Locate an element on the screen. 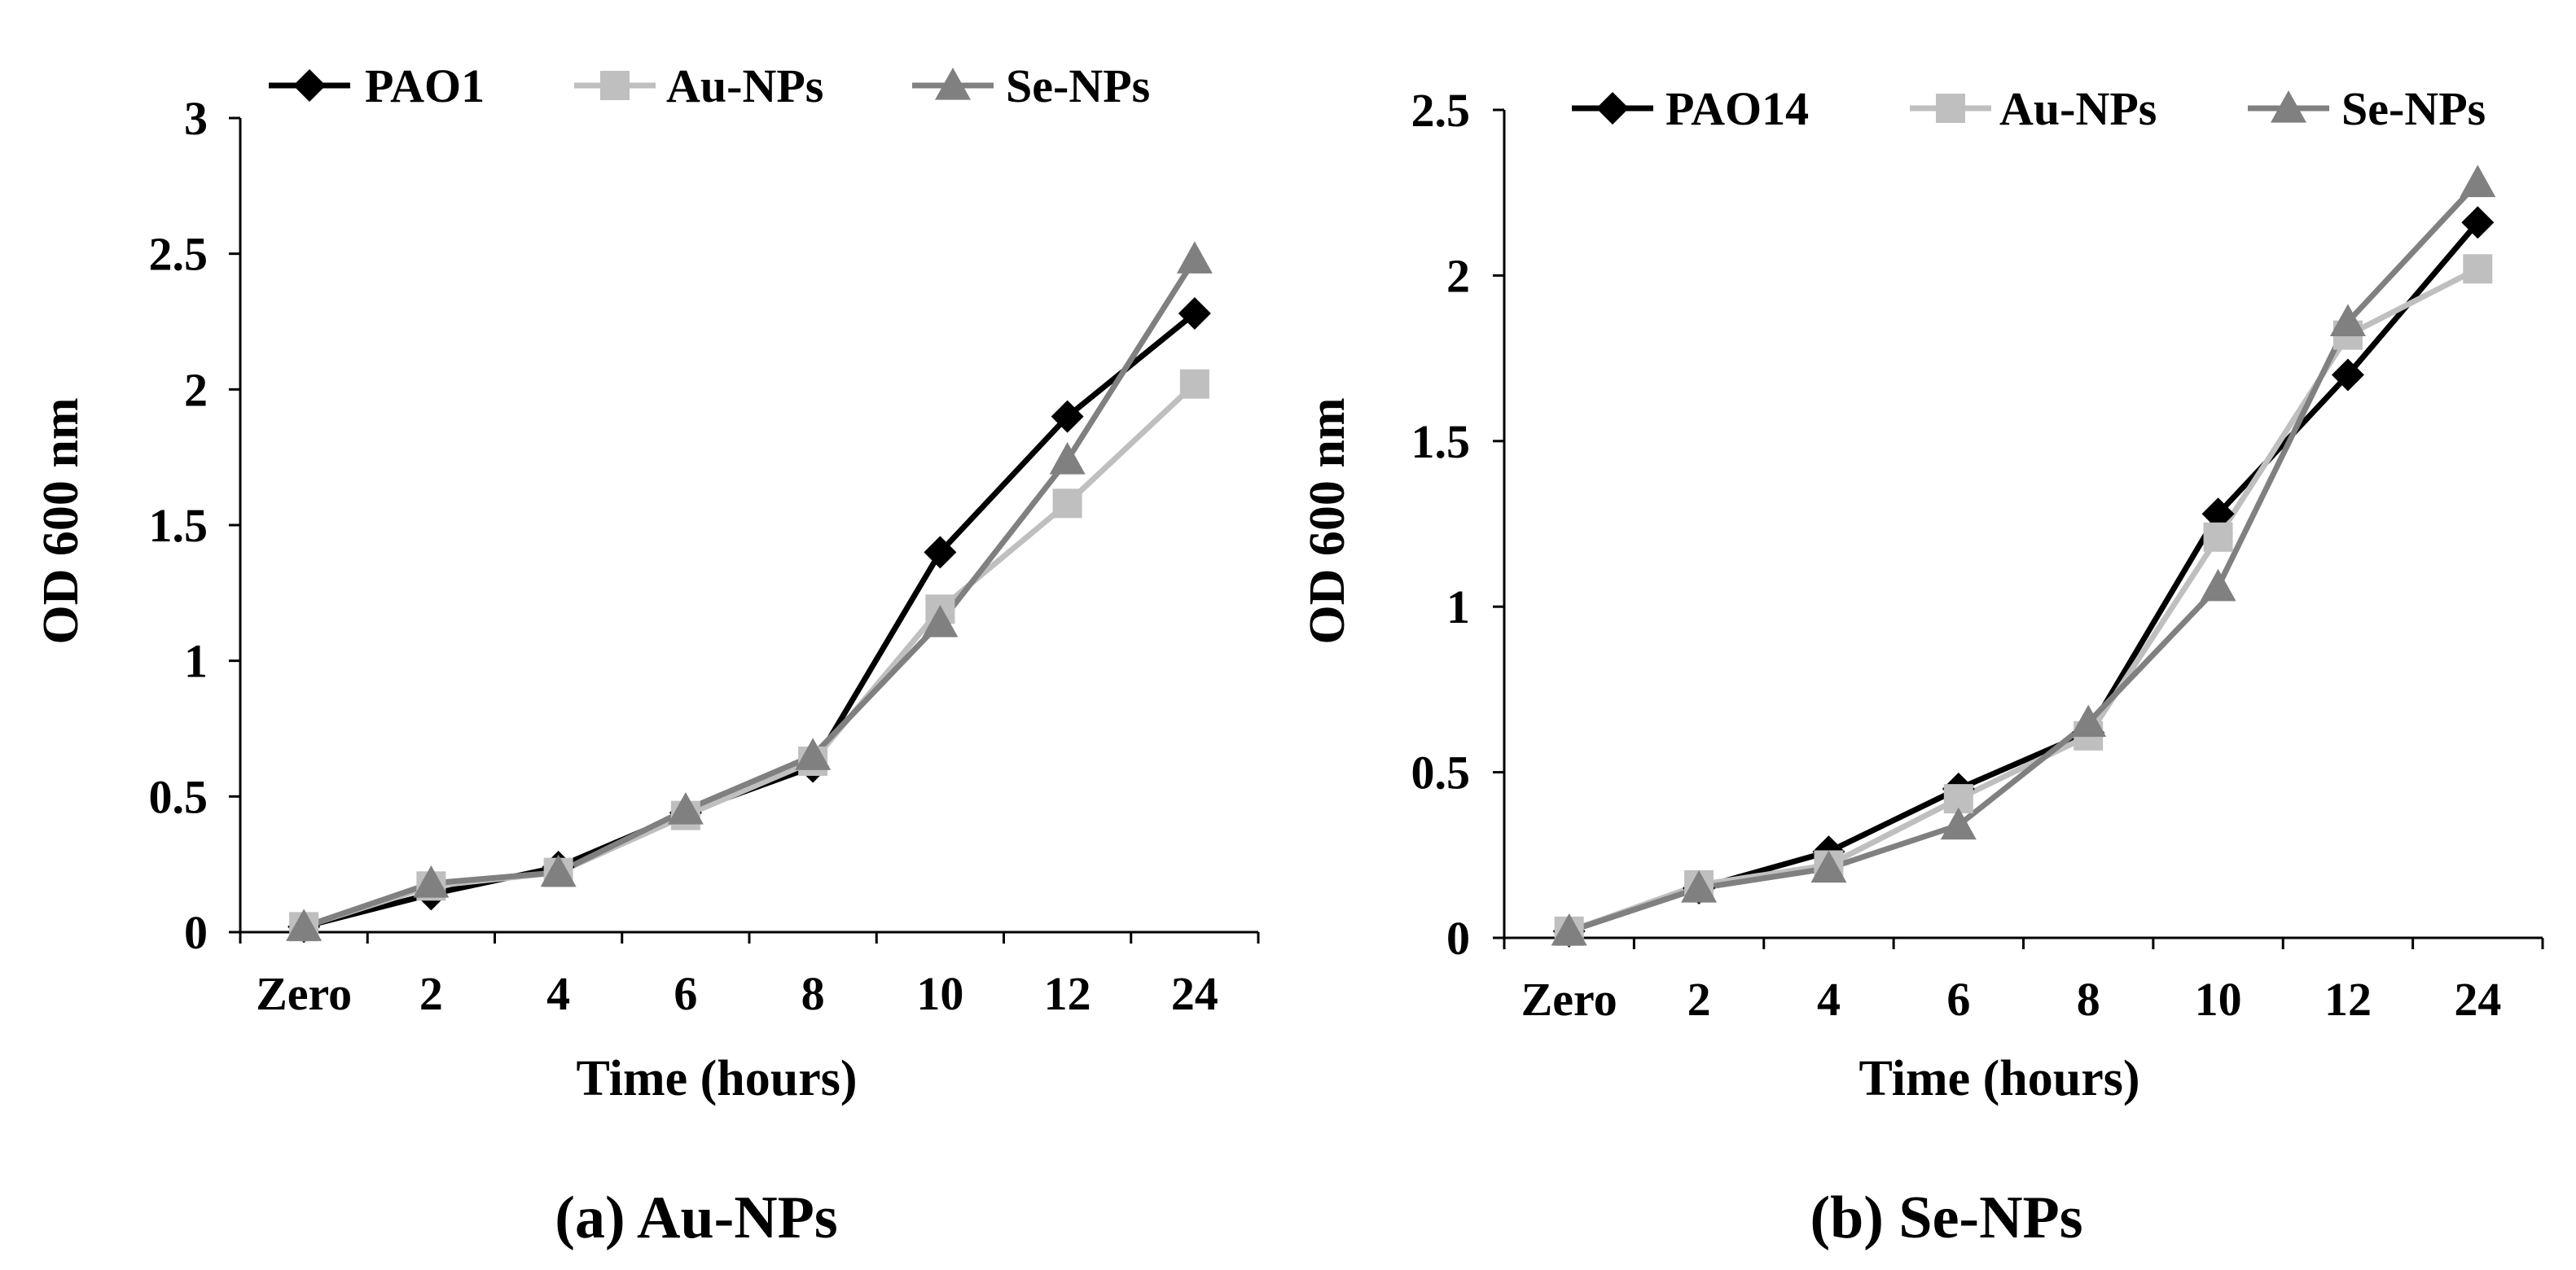  legend-label: PAO1 is located at coordinates (425, 85).